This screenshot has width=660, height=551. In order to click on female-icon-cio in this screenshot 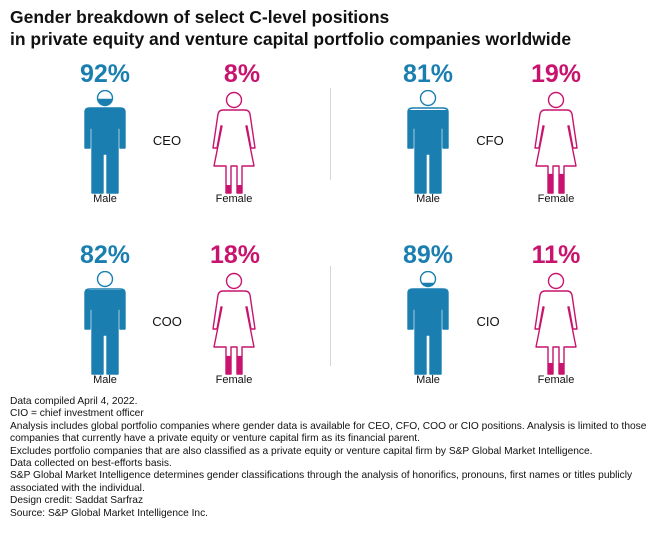, I will do `click(556, 323)`.